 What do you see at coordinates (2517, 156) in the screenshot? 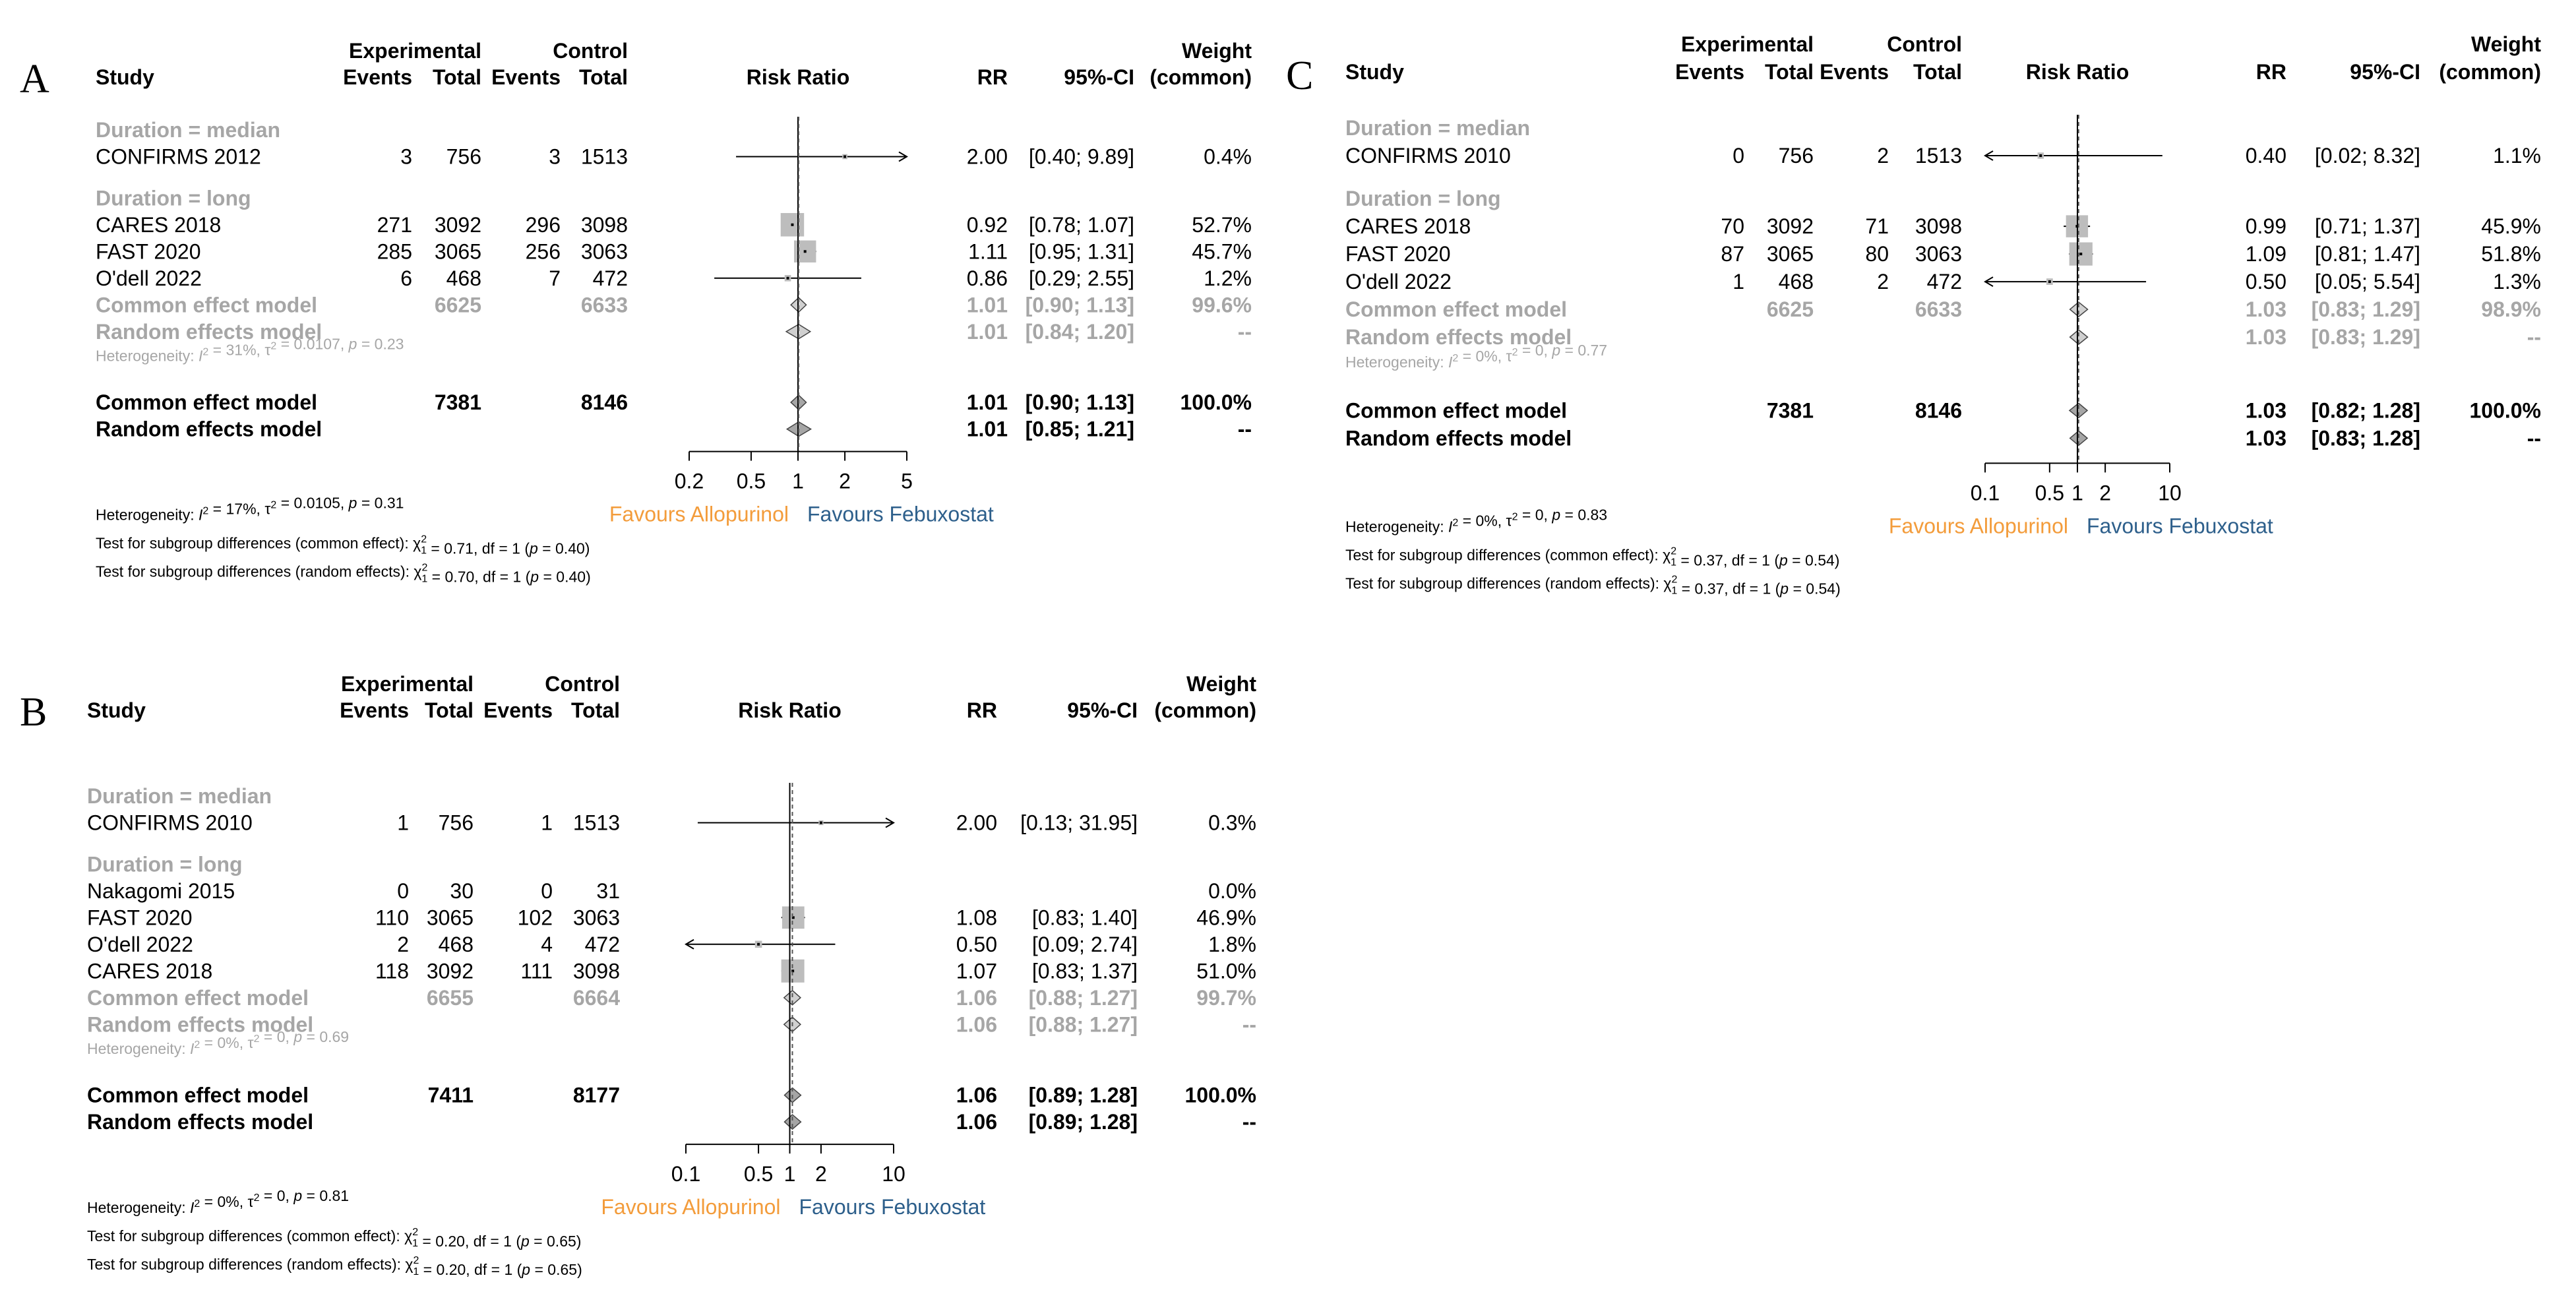
I see `weight-value: 1.1%` at bounding box center [2517, 156].